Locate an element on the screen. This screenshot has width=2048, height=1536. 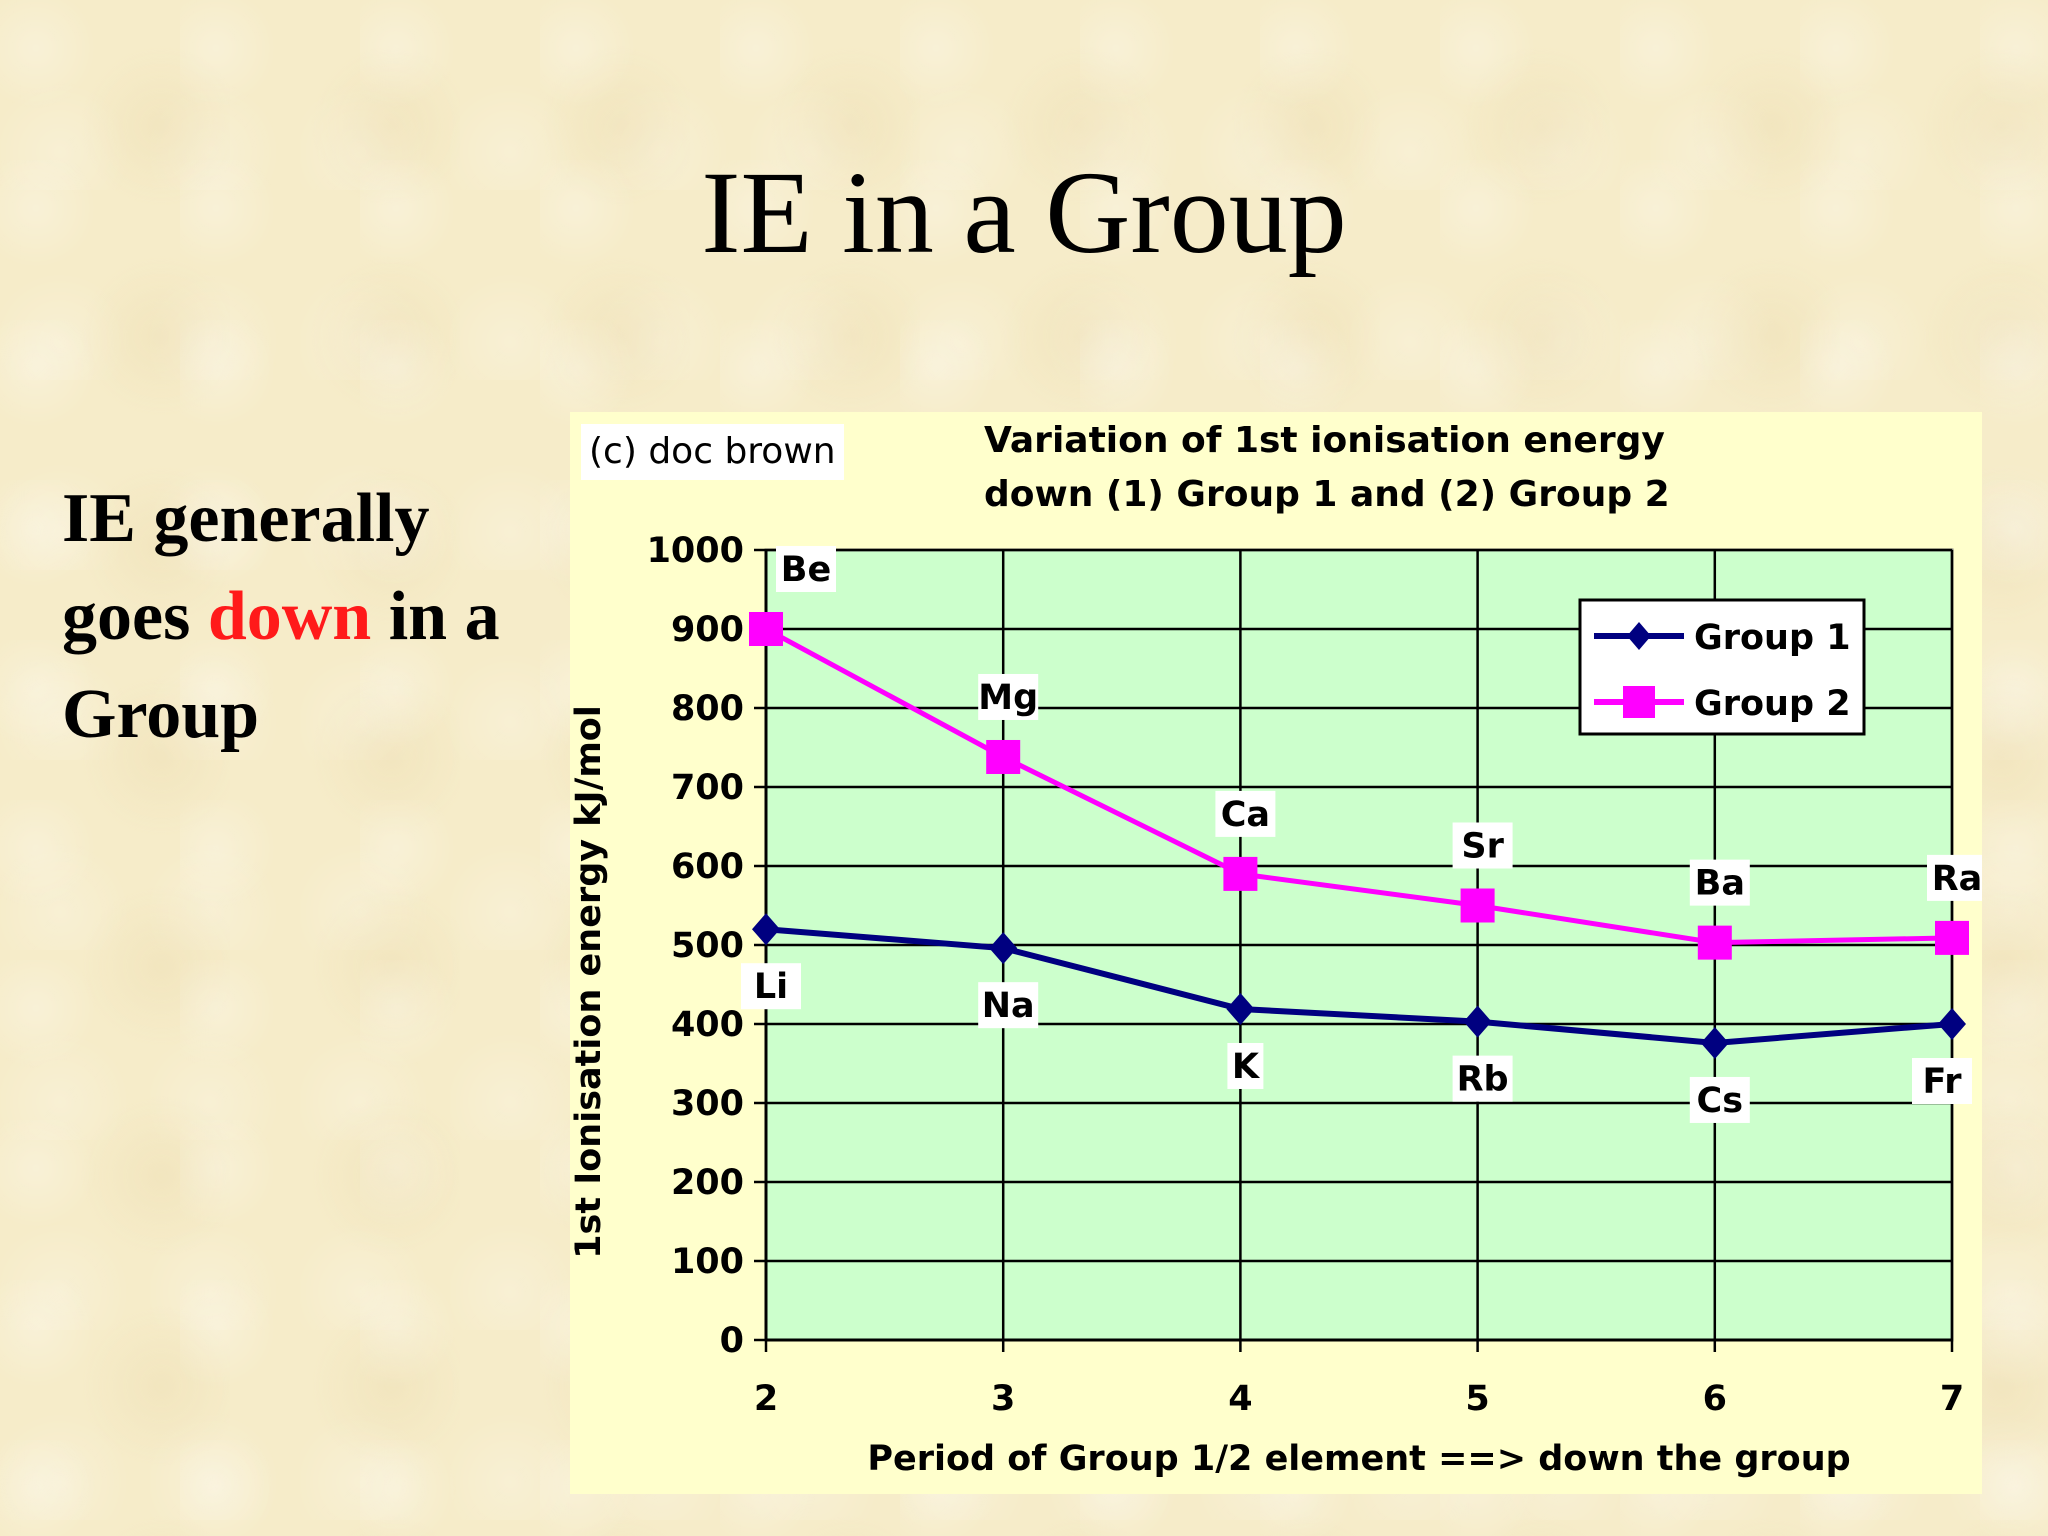
y-tick-label: 0 is located at coordinates (732, 1341).